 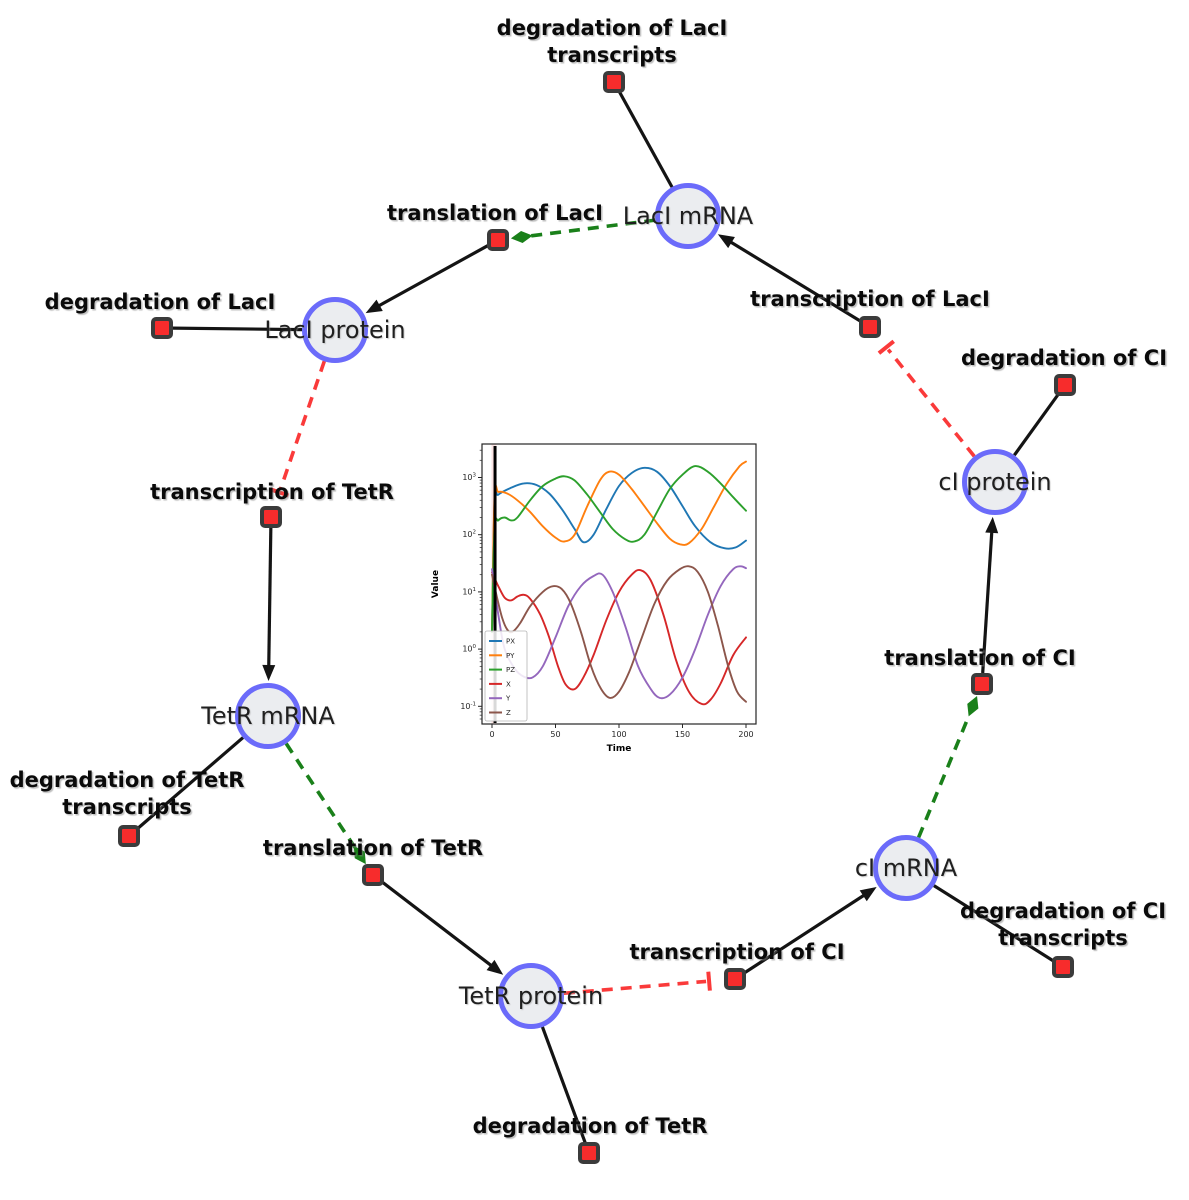 I want to click on y-tick-label: 10⁰, so click(x=469, y=649).